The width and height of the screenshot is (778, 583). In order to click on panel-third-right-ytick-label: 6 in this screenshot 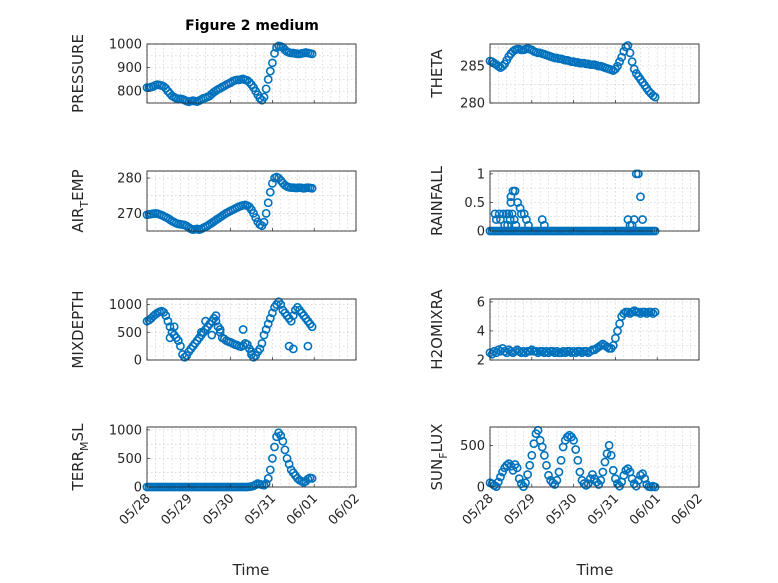, I will do `click(481, 302)`.